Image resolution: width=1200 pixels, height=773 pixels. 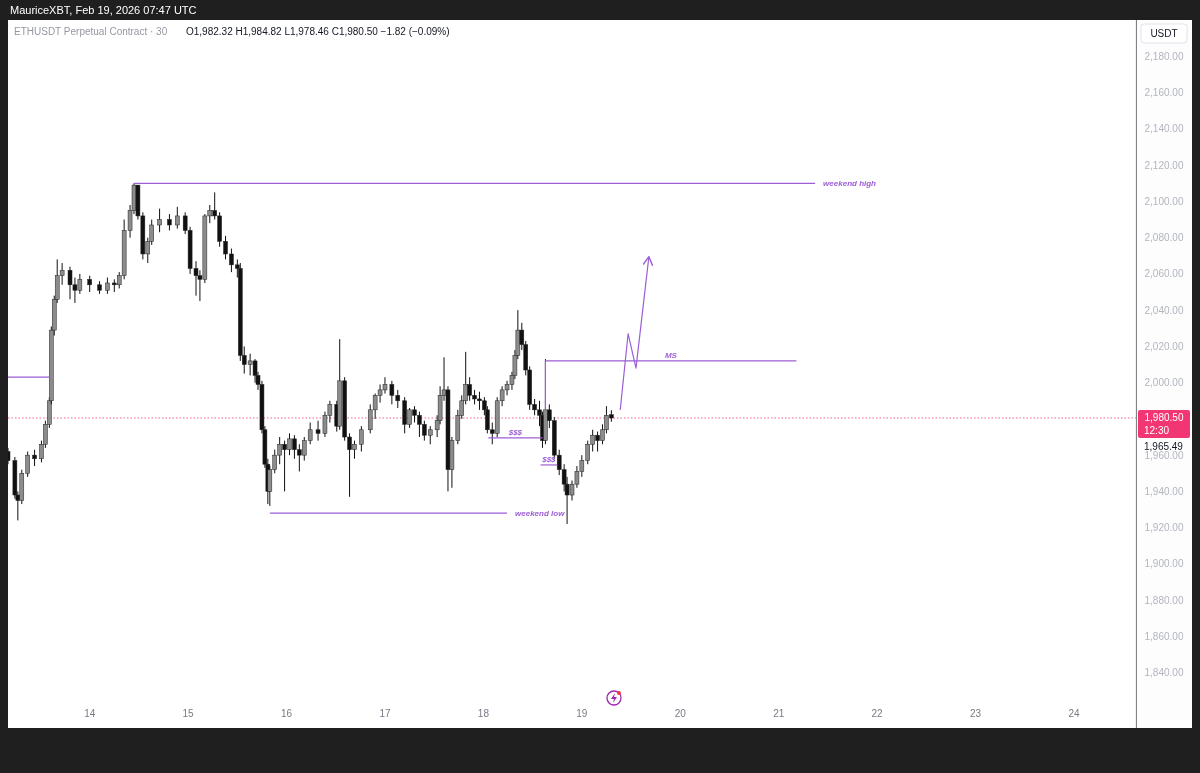 I want to click on ref-line-label: 1,980.50, so click(x=1164, y=418).